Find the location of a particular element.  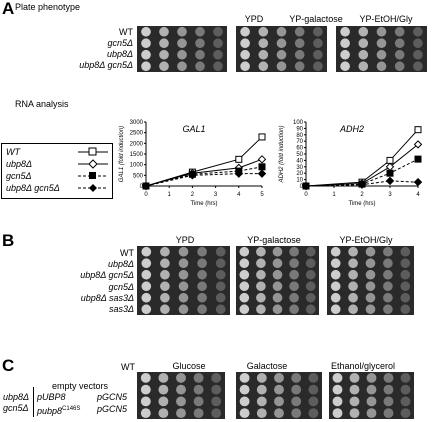

panel-c-plate-ethanol is located at coordinates (371, 395).